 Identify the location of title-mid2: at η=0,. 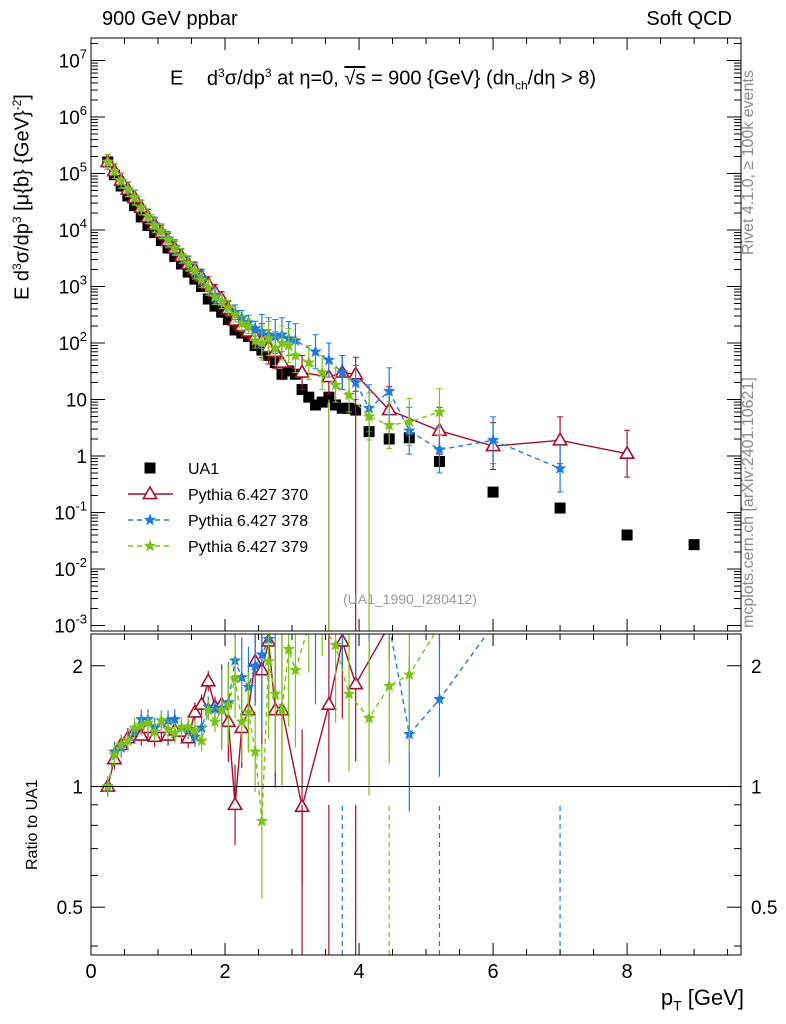
(308, 78).